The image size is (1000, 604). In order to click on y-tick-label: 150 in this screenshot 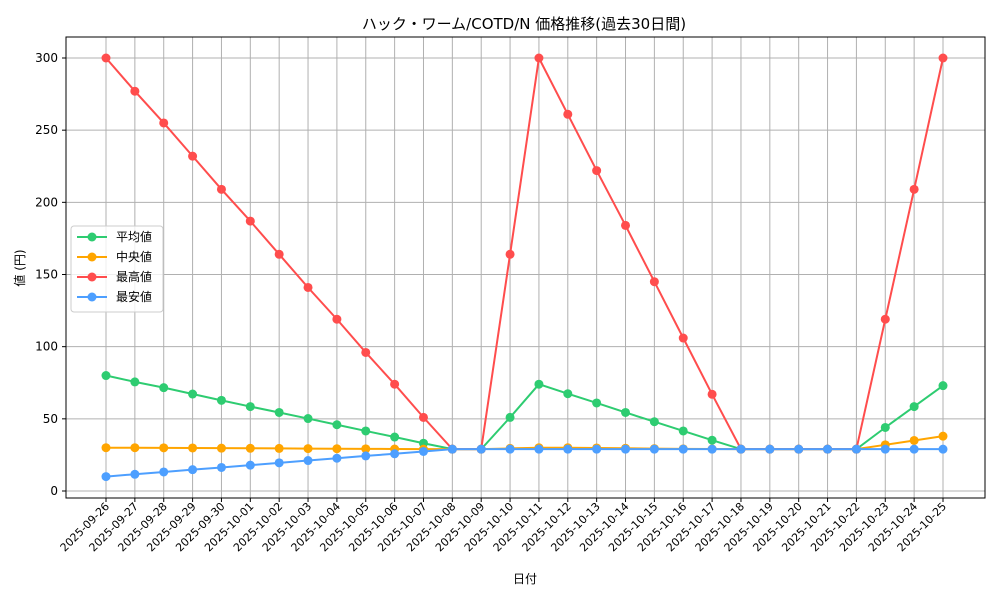, I will do `click(46, 275)`.